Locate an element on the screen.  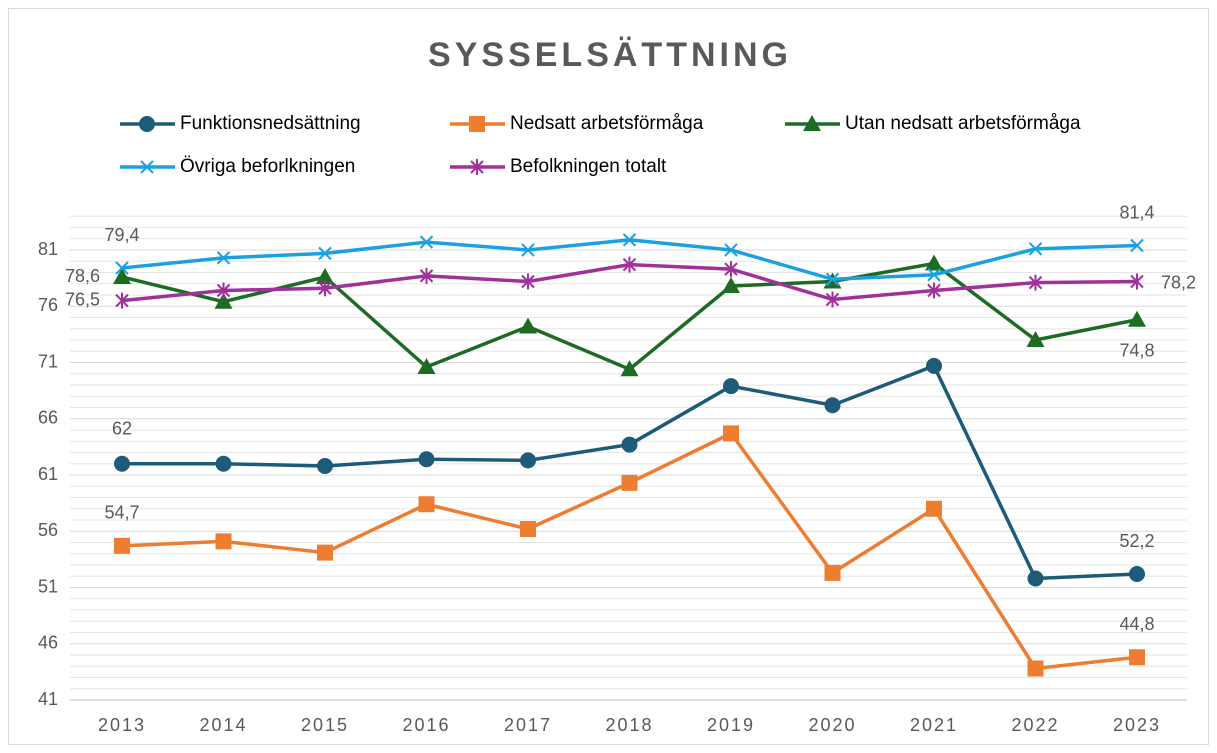
data-label: 79,4 is located at coordinates (121, 235).